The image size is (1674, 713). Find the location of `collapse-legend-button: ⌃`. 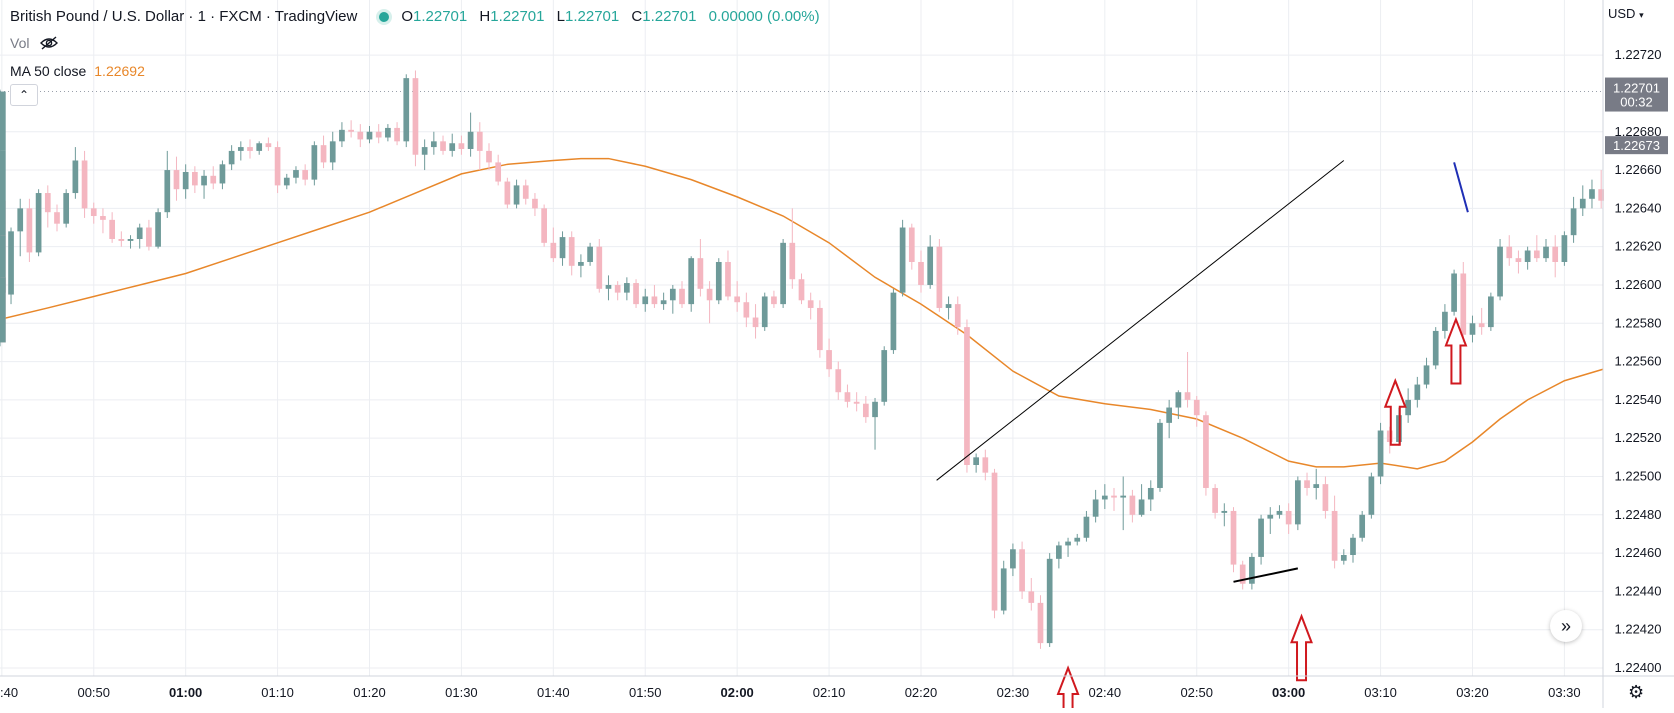

collapse-legend-button: ⌃ is located at coordinates (24, 95).